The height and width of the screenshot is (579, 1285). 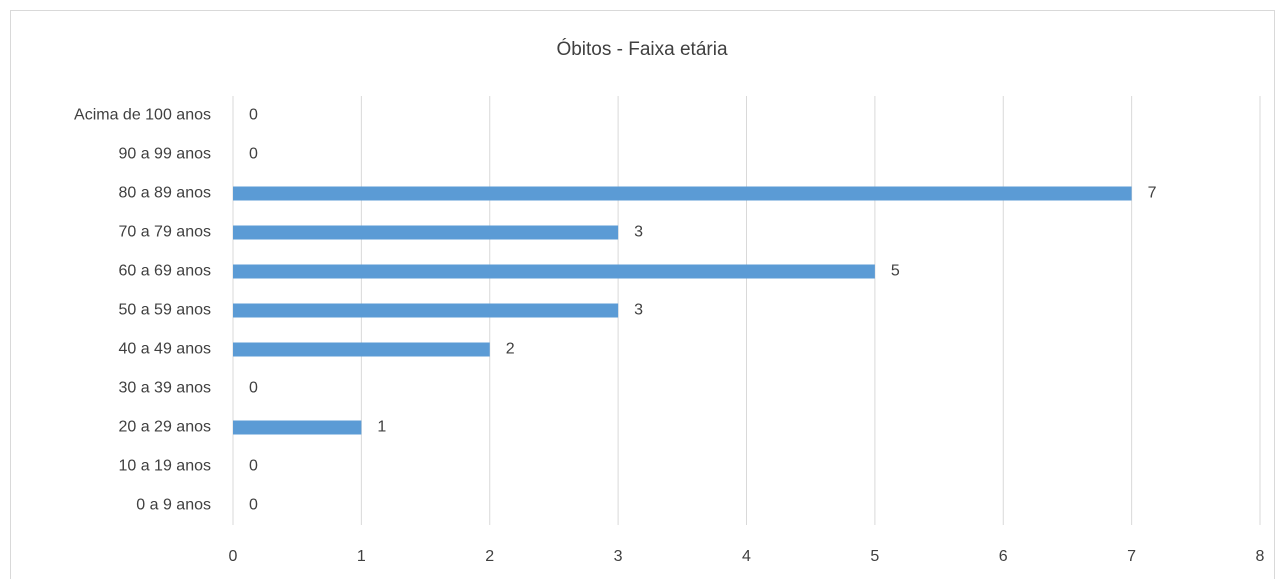 I want to click on y-tick-label: 30 a 39 anos, so click(x=164, y=388).